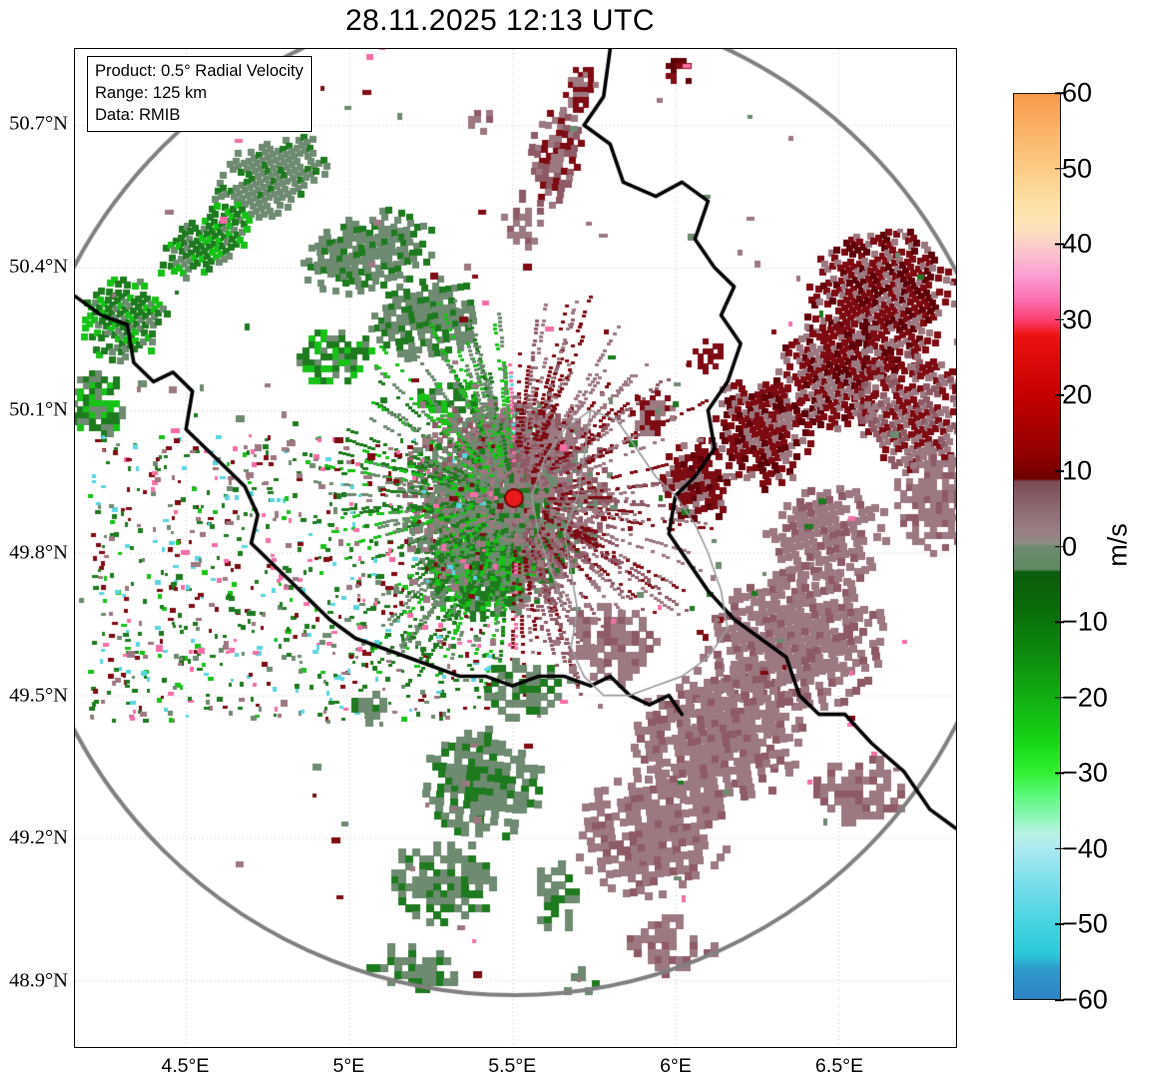 The width and height of the screenshot is (1171, 1081). What do you see at coordinates (1077, 92) in the screenshot?
I see `colorbar-tick-label: 60` at bounding box center [1077, 92].